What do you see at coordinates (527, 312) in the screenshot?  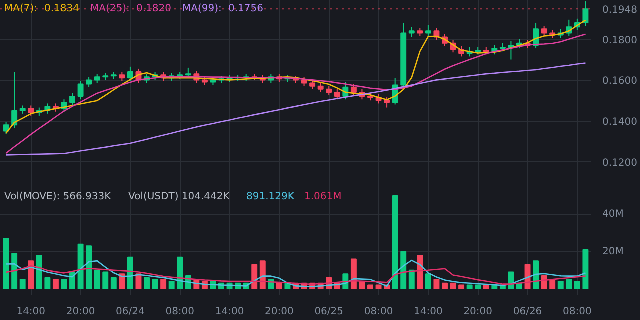 I see `x-tick-label: 06/26` at bounding box center [527, 312].